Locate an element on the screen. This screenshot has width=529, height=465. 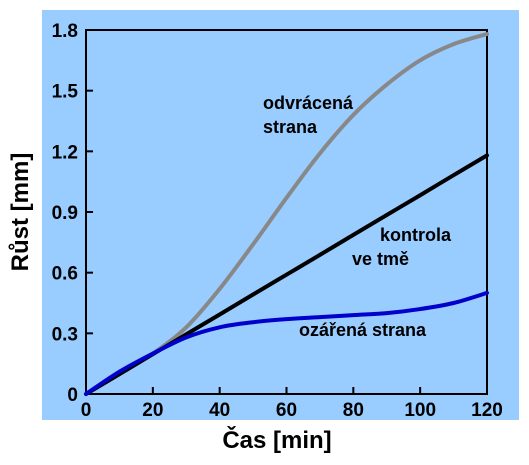
x-tick-label: 80 is located at coordinates (353, 410).